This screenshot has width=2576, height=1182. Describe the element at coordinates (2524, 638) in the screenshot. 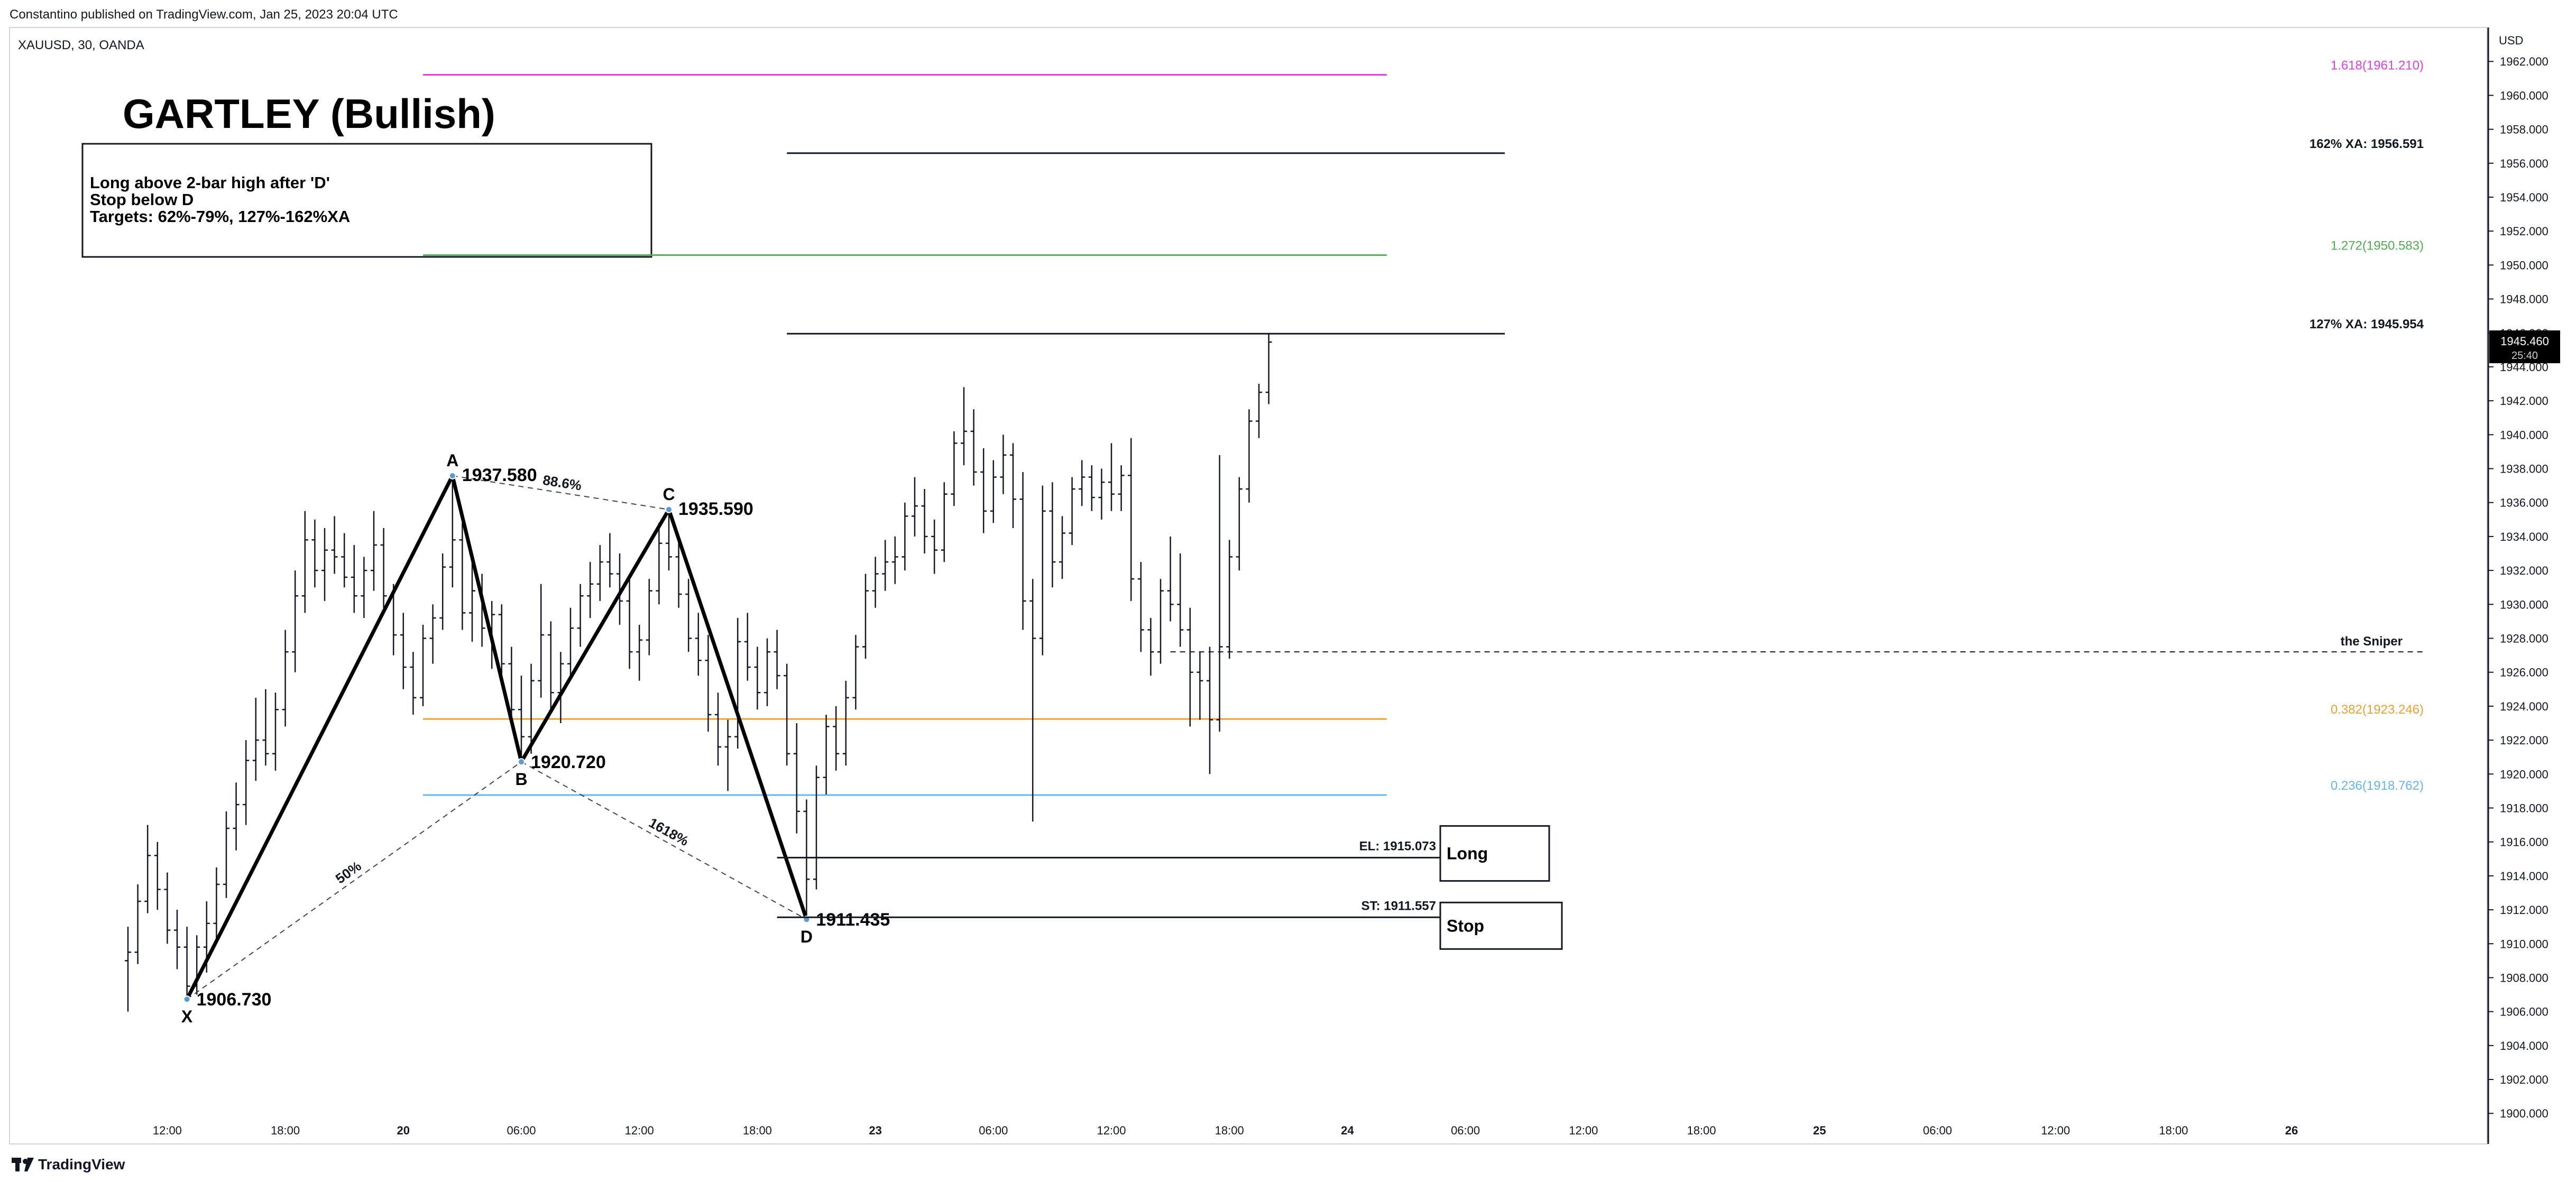

I see `y-tick-label: 1928.000` at that location.